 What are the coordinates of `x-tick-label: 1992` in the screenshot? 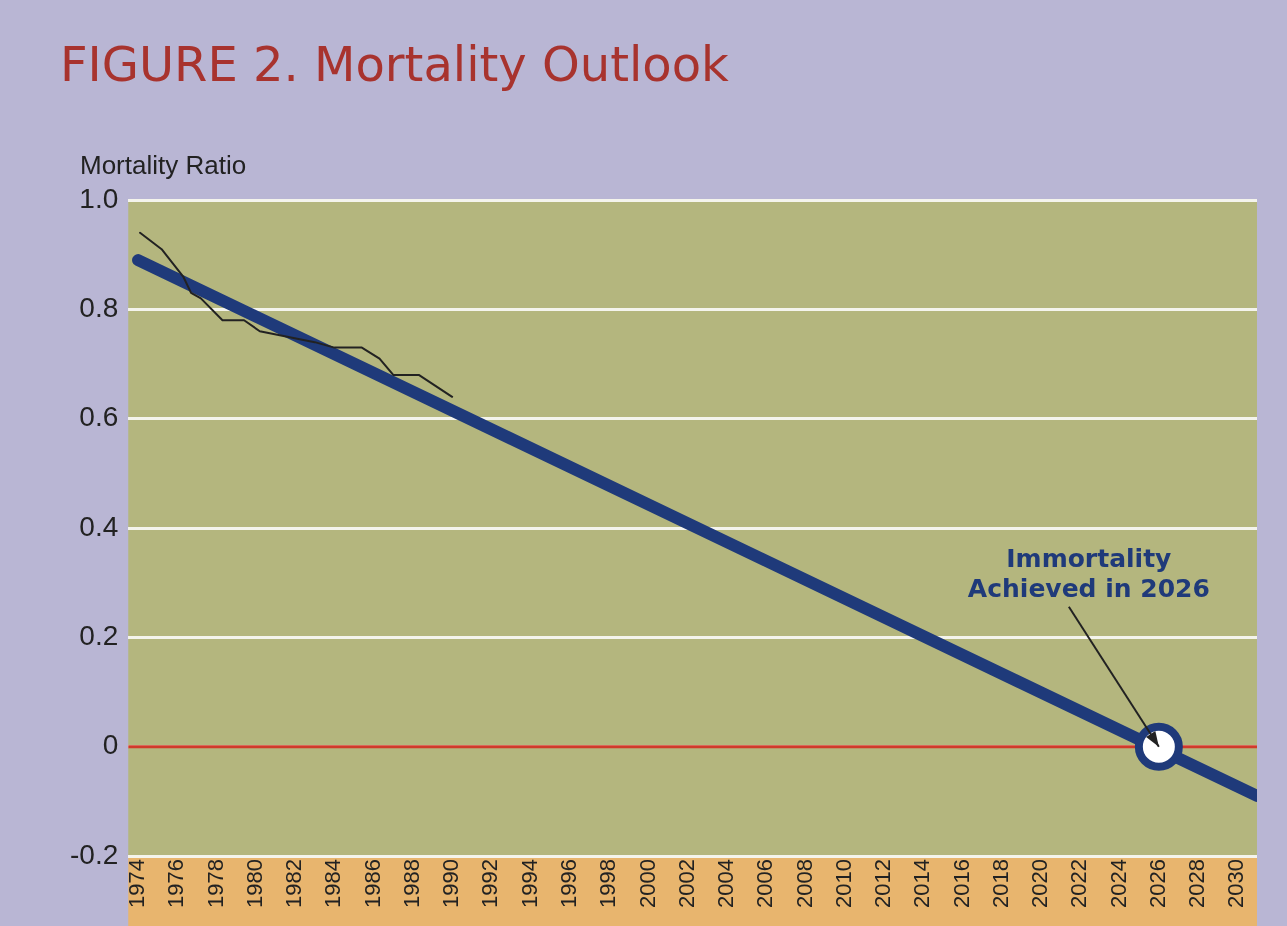 It's located at (490, 884).